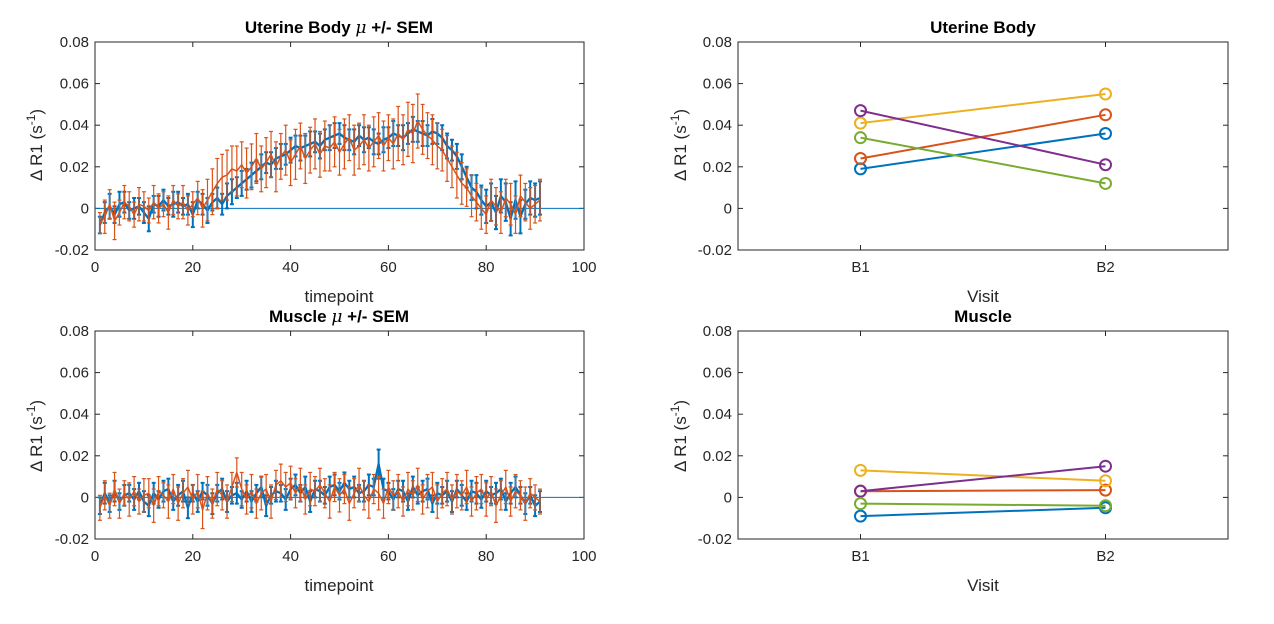 This screenshot has width=1274, height=624. What do you see at coordinates (983, 316) in the screenshot?
I see `panel-title: Muscle` at bounding box center [983, 316].